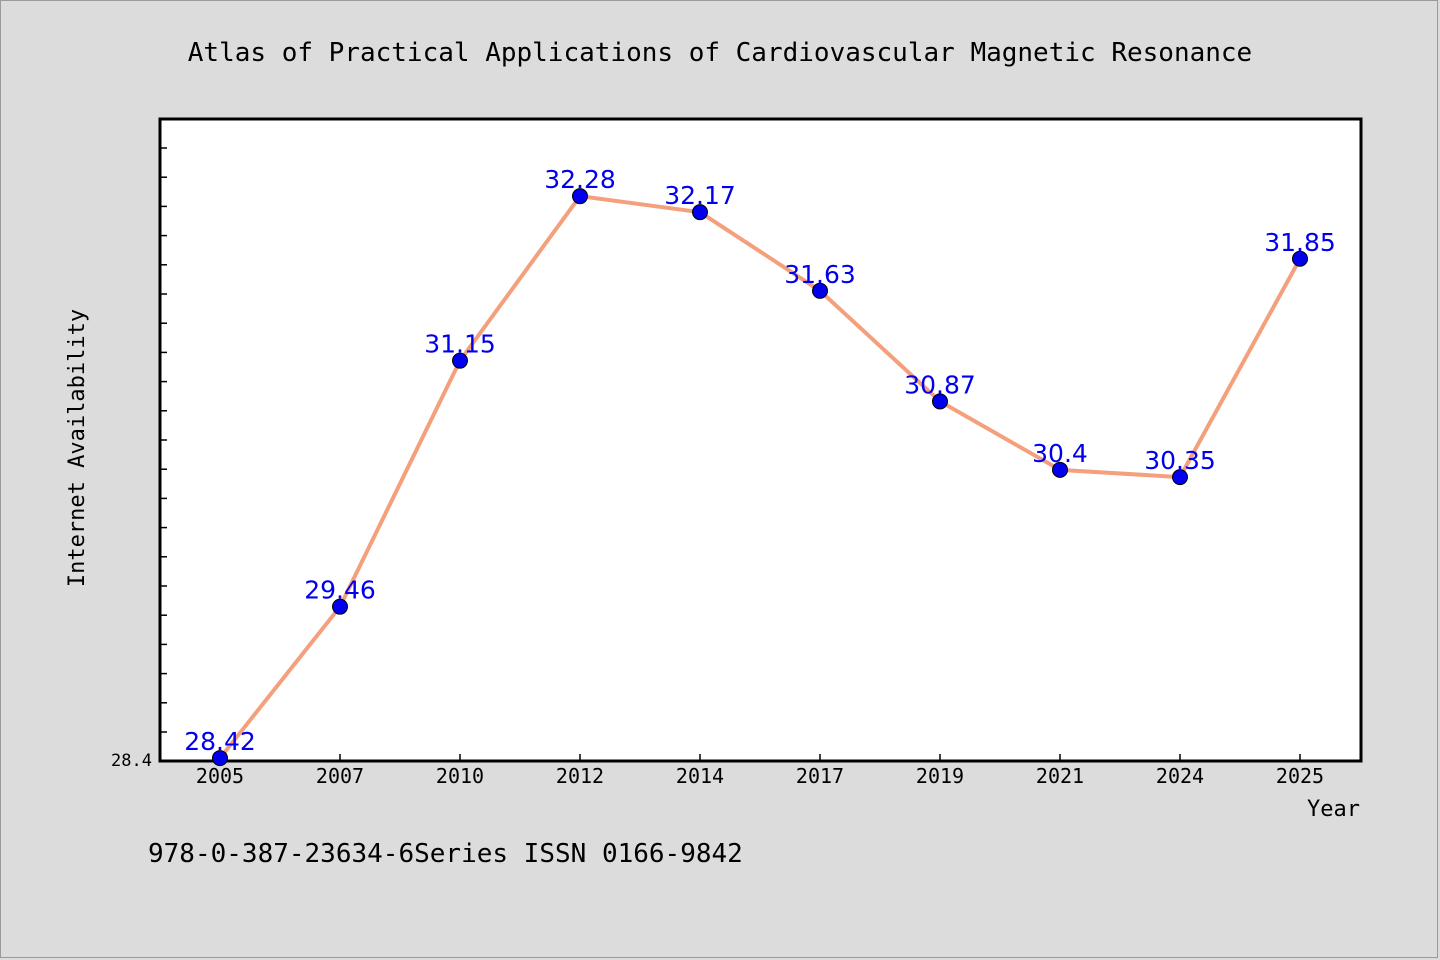 This screenshot has height=960, width=1440. What do you see at coordinates (580, 776) in the screenshot?
I see `x-tick-label: 2012` at bounding box center [580, 776].